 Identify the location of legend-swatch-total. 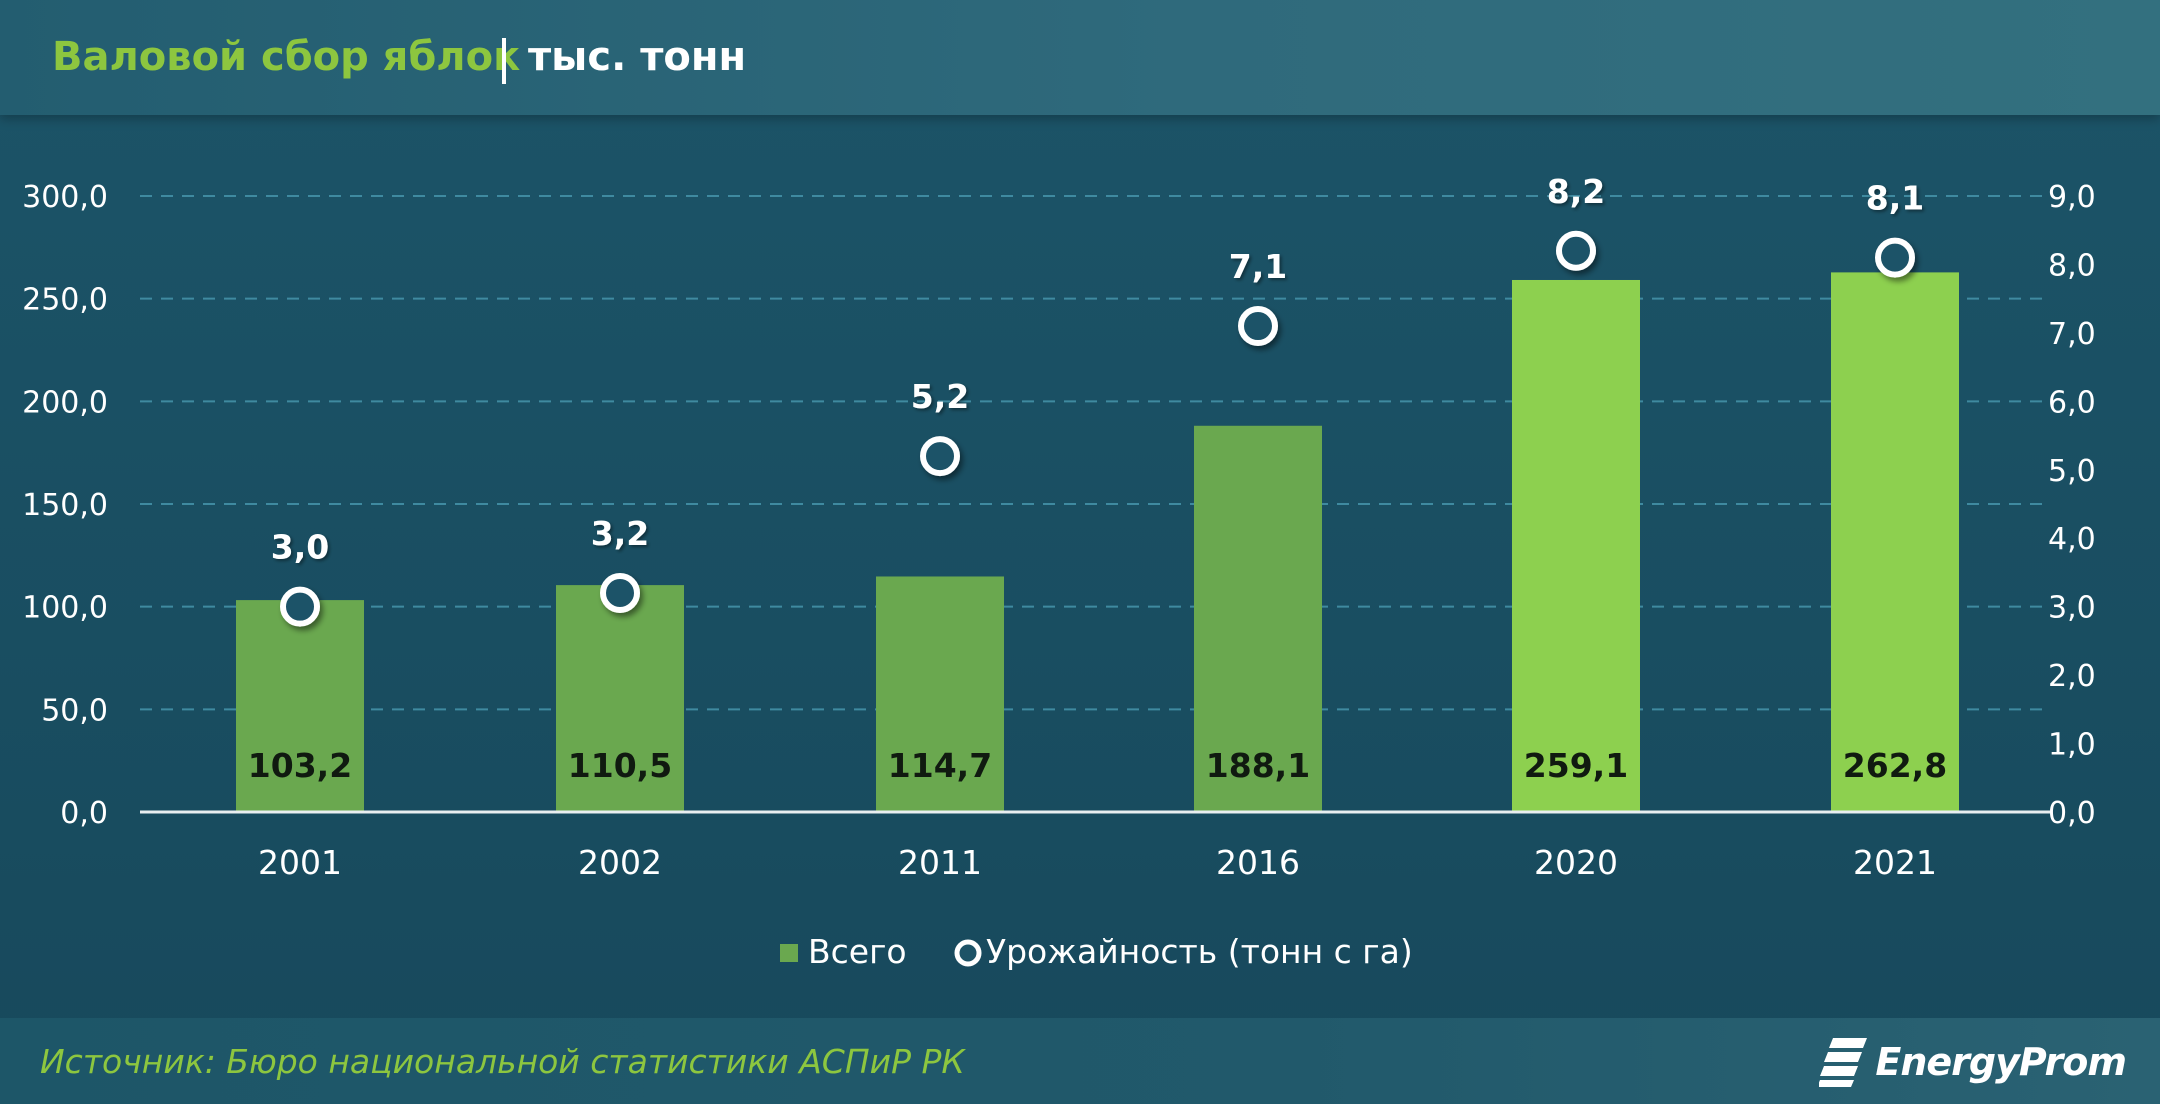
(789, 953).